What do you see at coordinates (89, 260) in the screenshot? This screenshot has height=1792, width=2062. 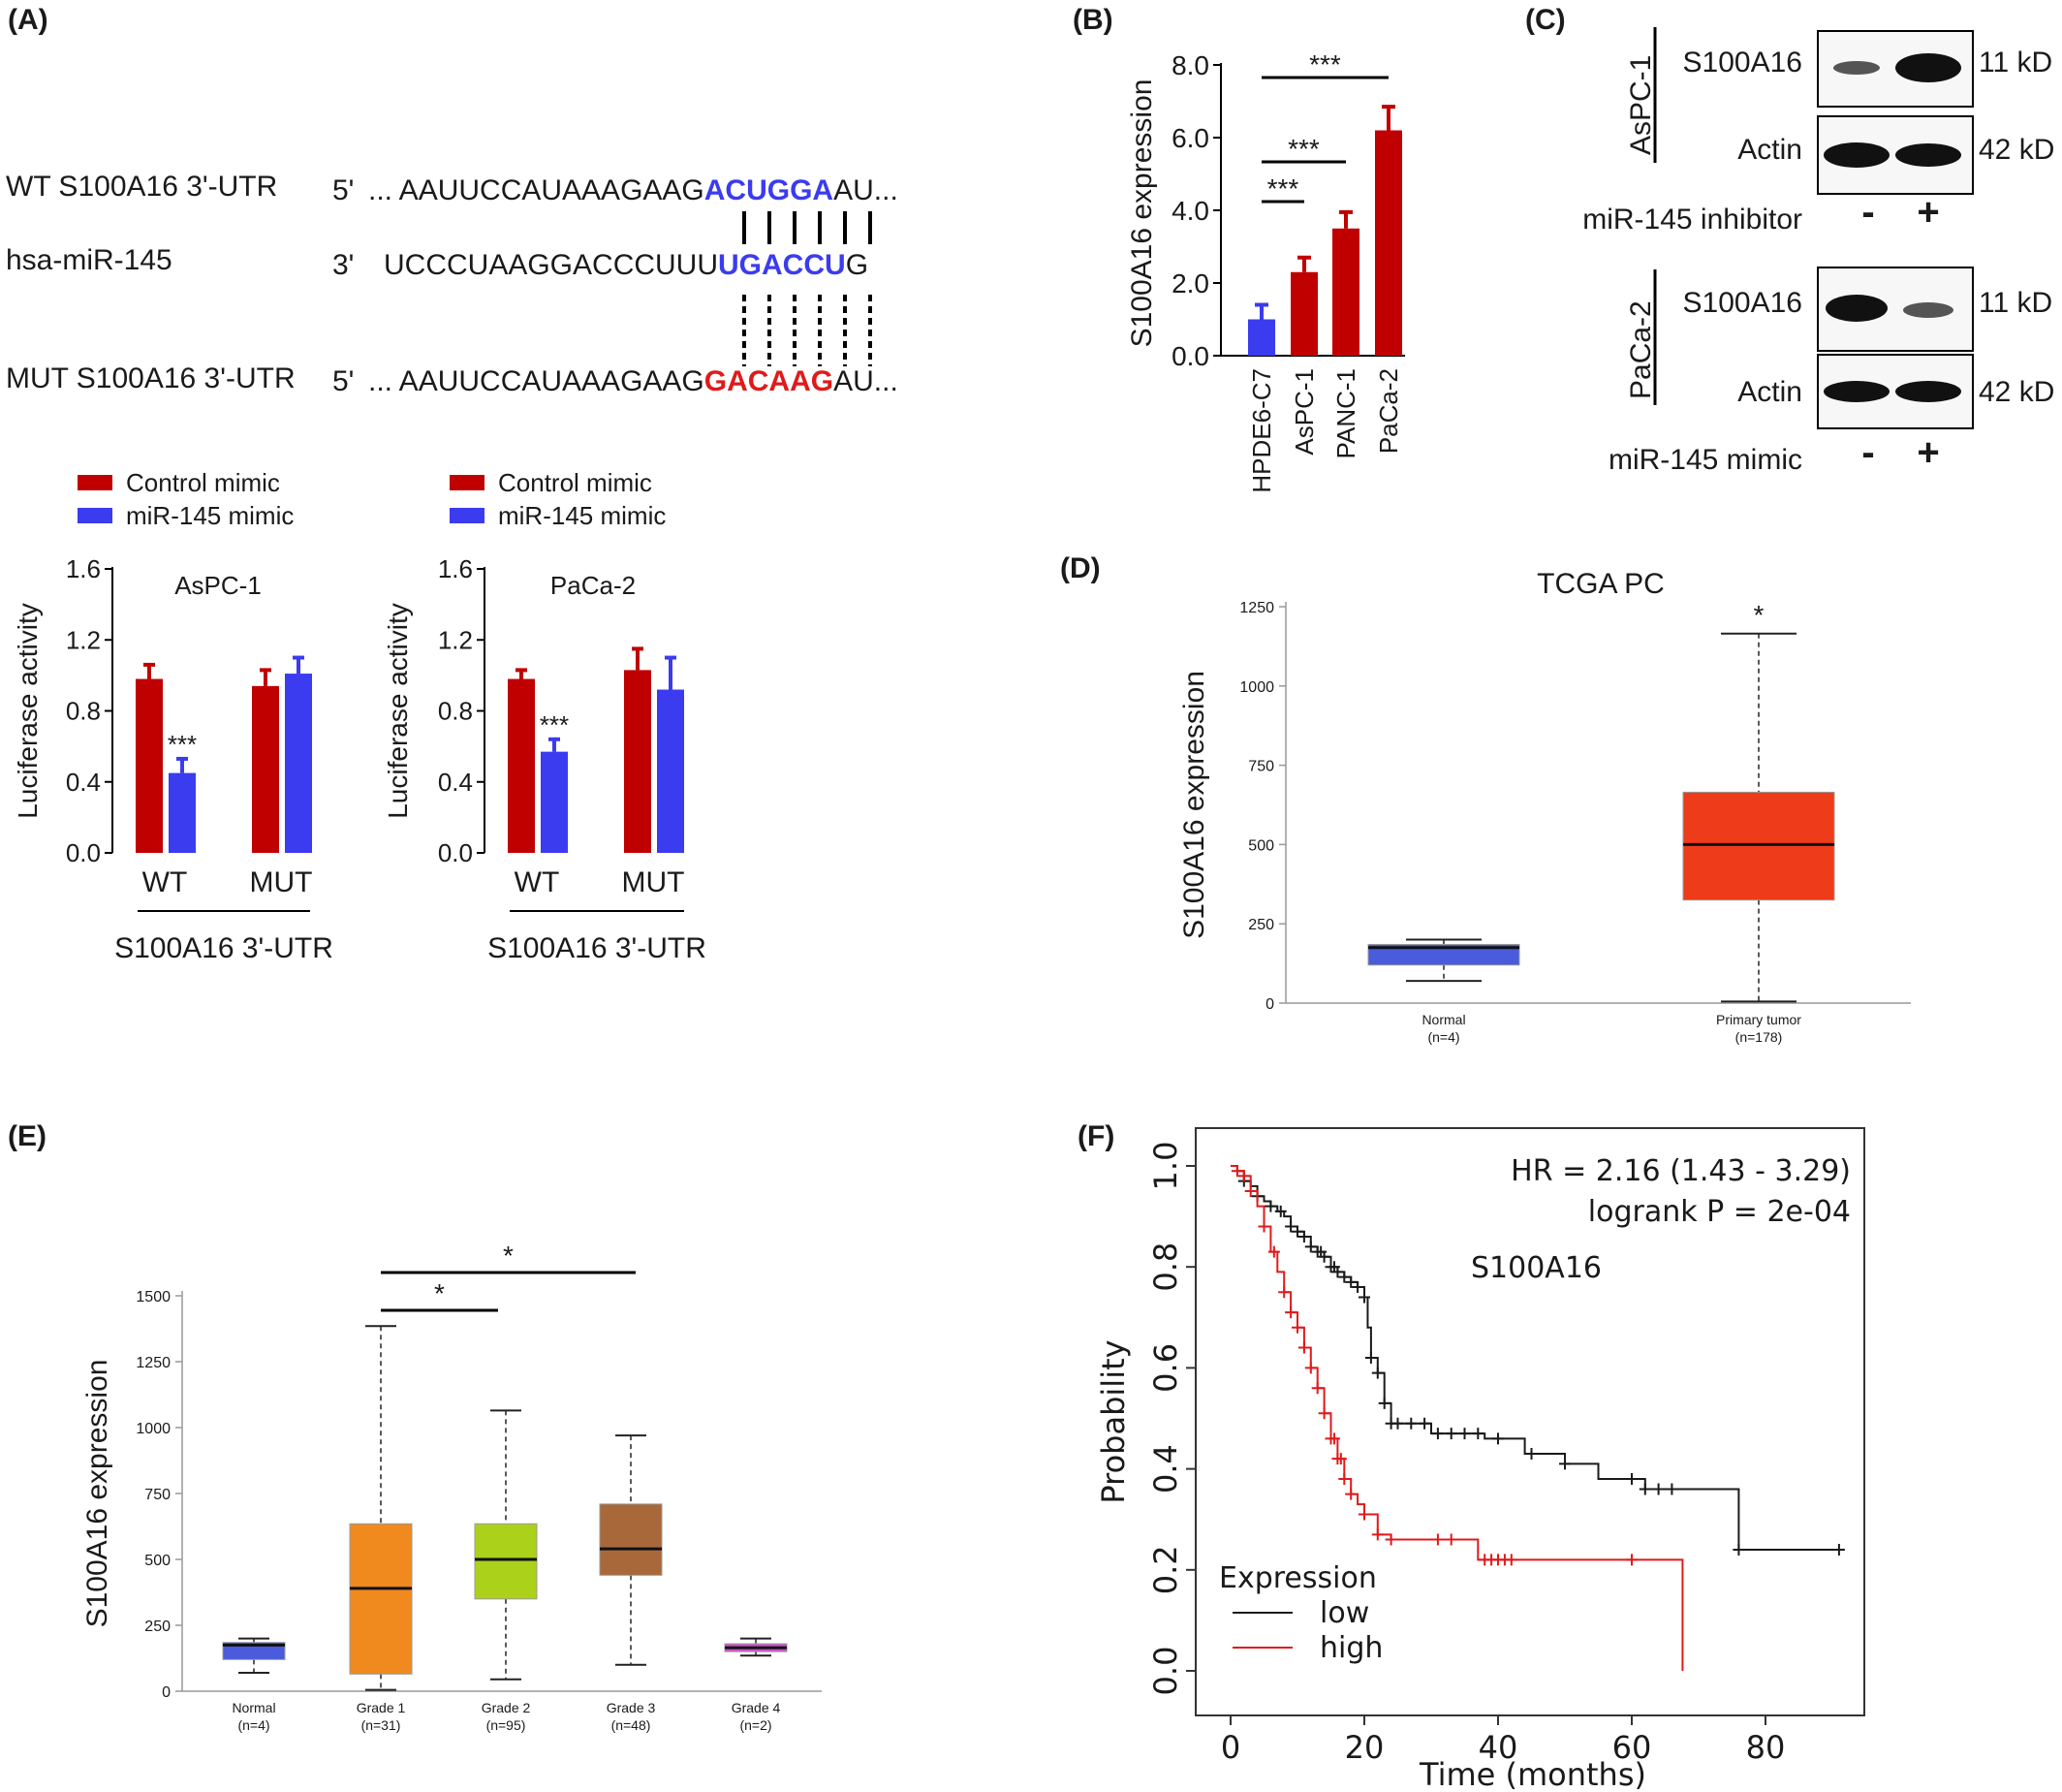 I see `mir-label: hsa-miR-145` at bounding box center [89, 260].